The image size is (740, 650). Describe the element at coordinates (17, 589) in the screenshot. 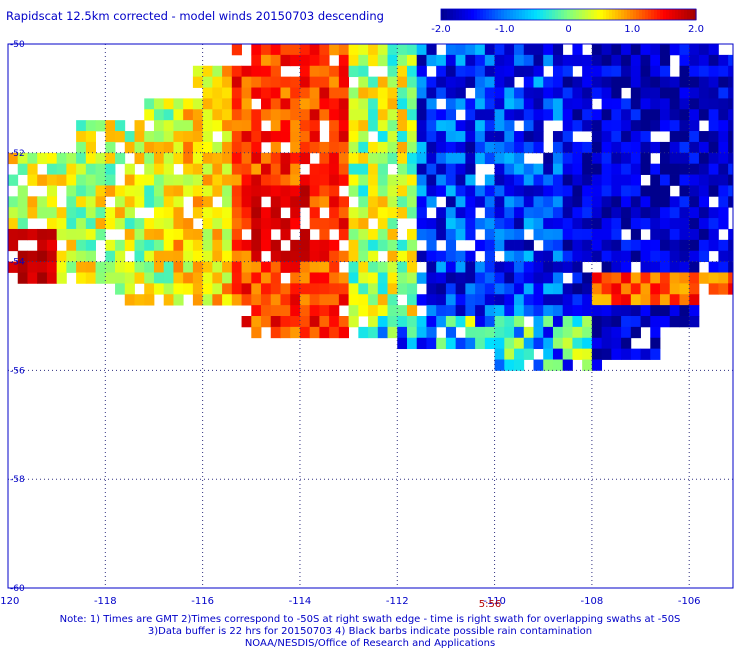

I see `y-tick-label: -60` at that location.